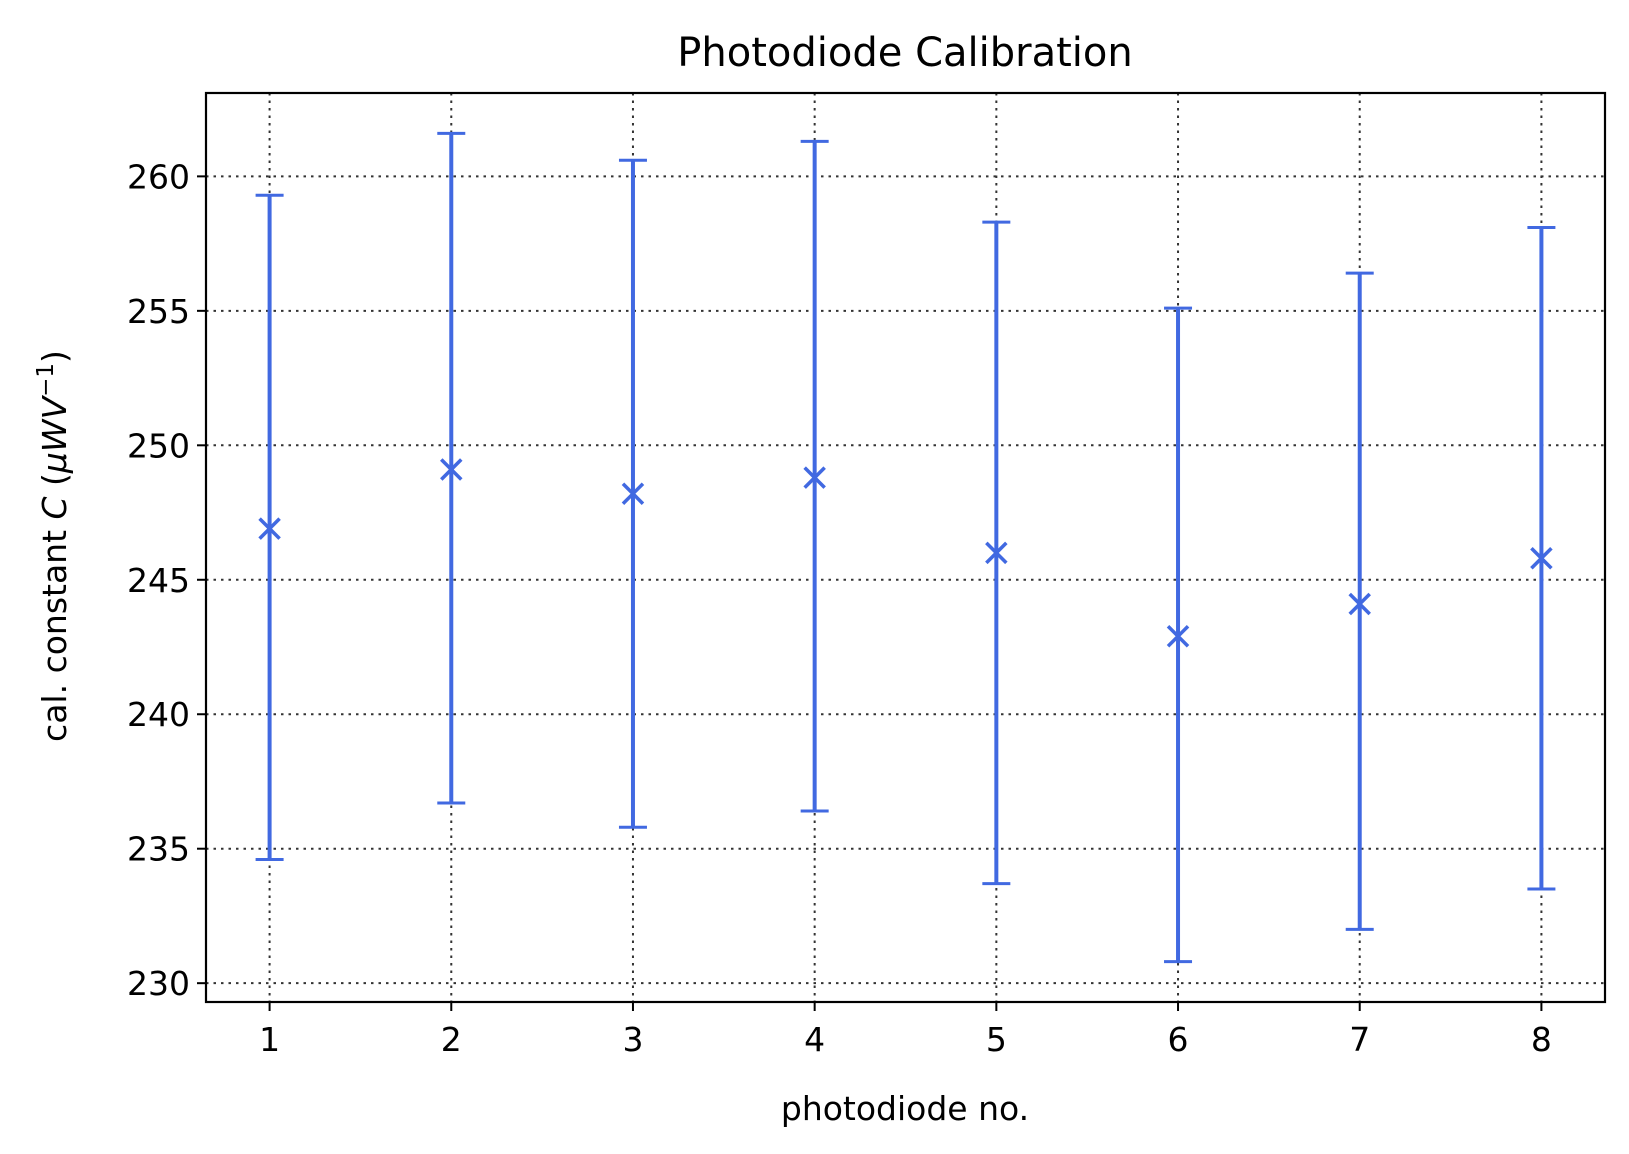  What do you see at coordinates (54, 356) in the screenshot?
I see `y-axis-label-close: )` at bounding box center [54, 356].